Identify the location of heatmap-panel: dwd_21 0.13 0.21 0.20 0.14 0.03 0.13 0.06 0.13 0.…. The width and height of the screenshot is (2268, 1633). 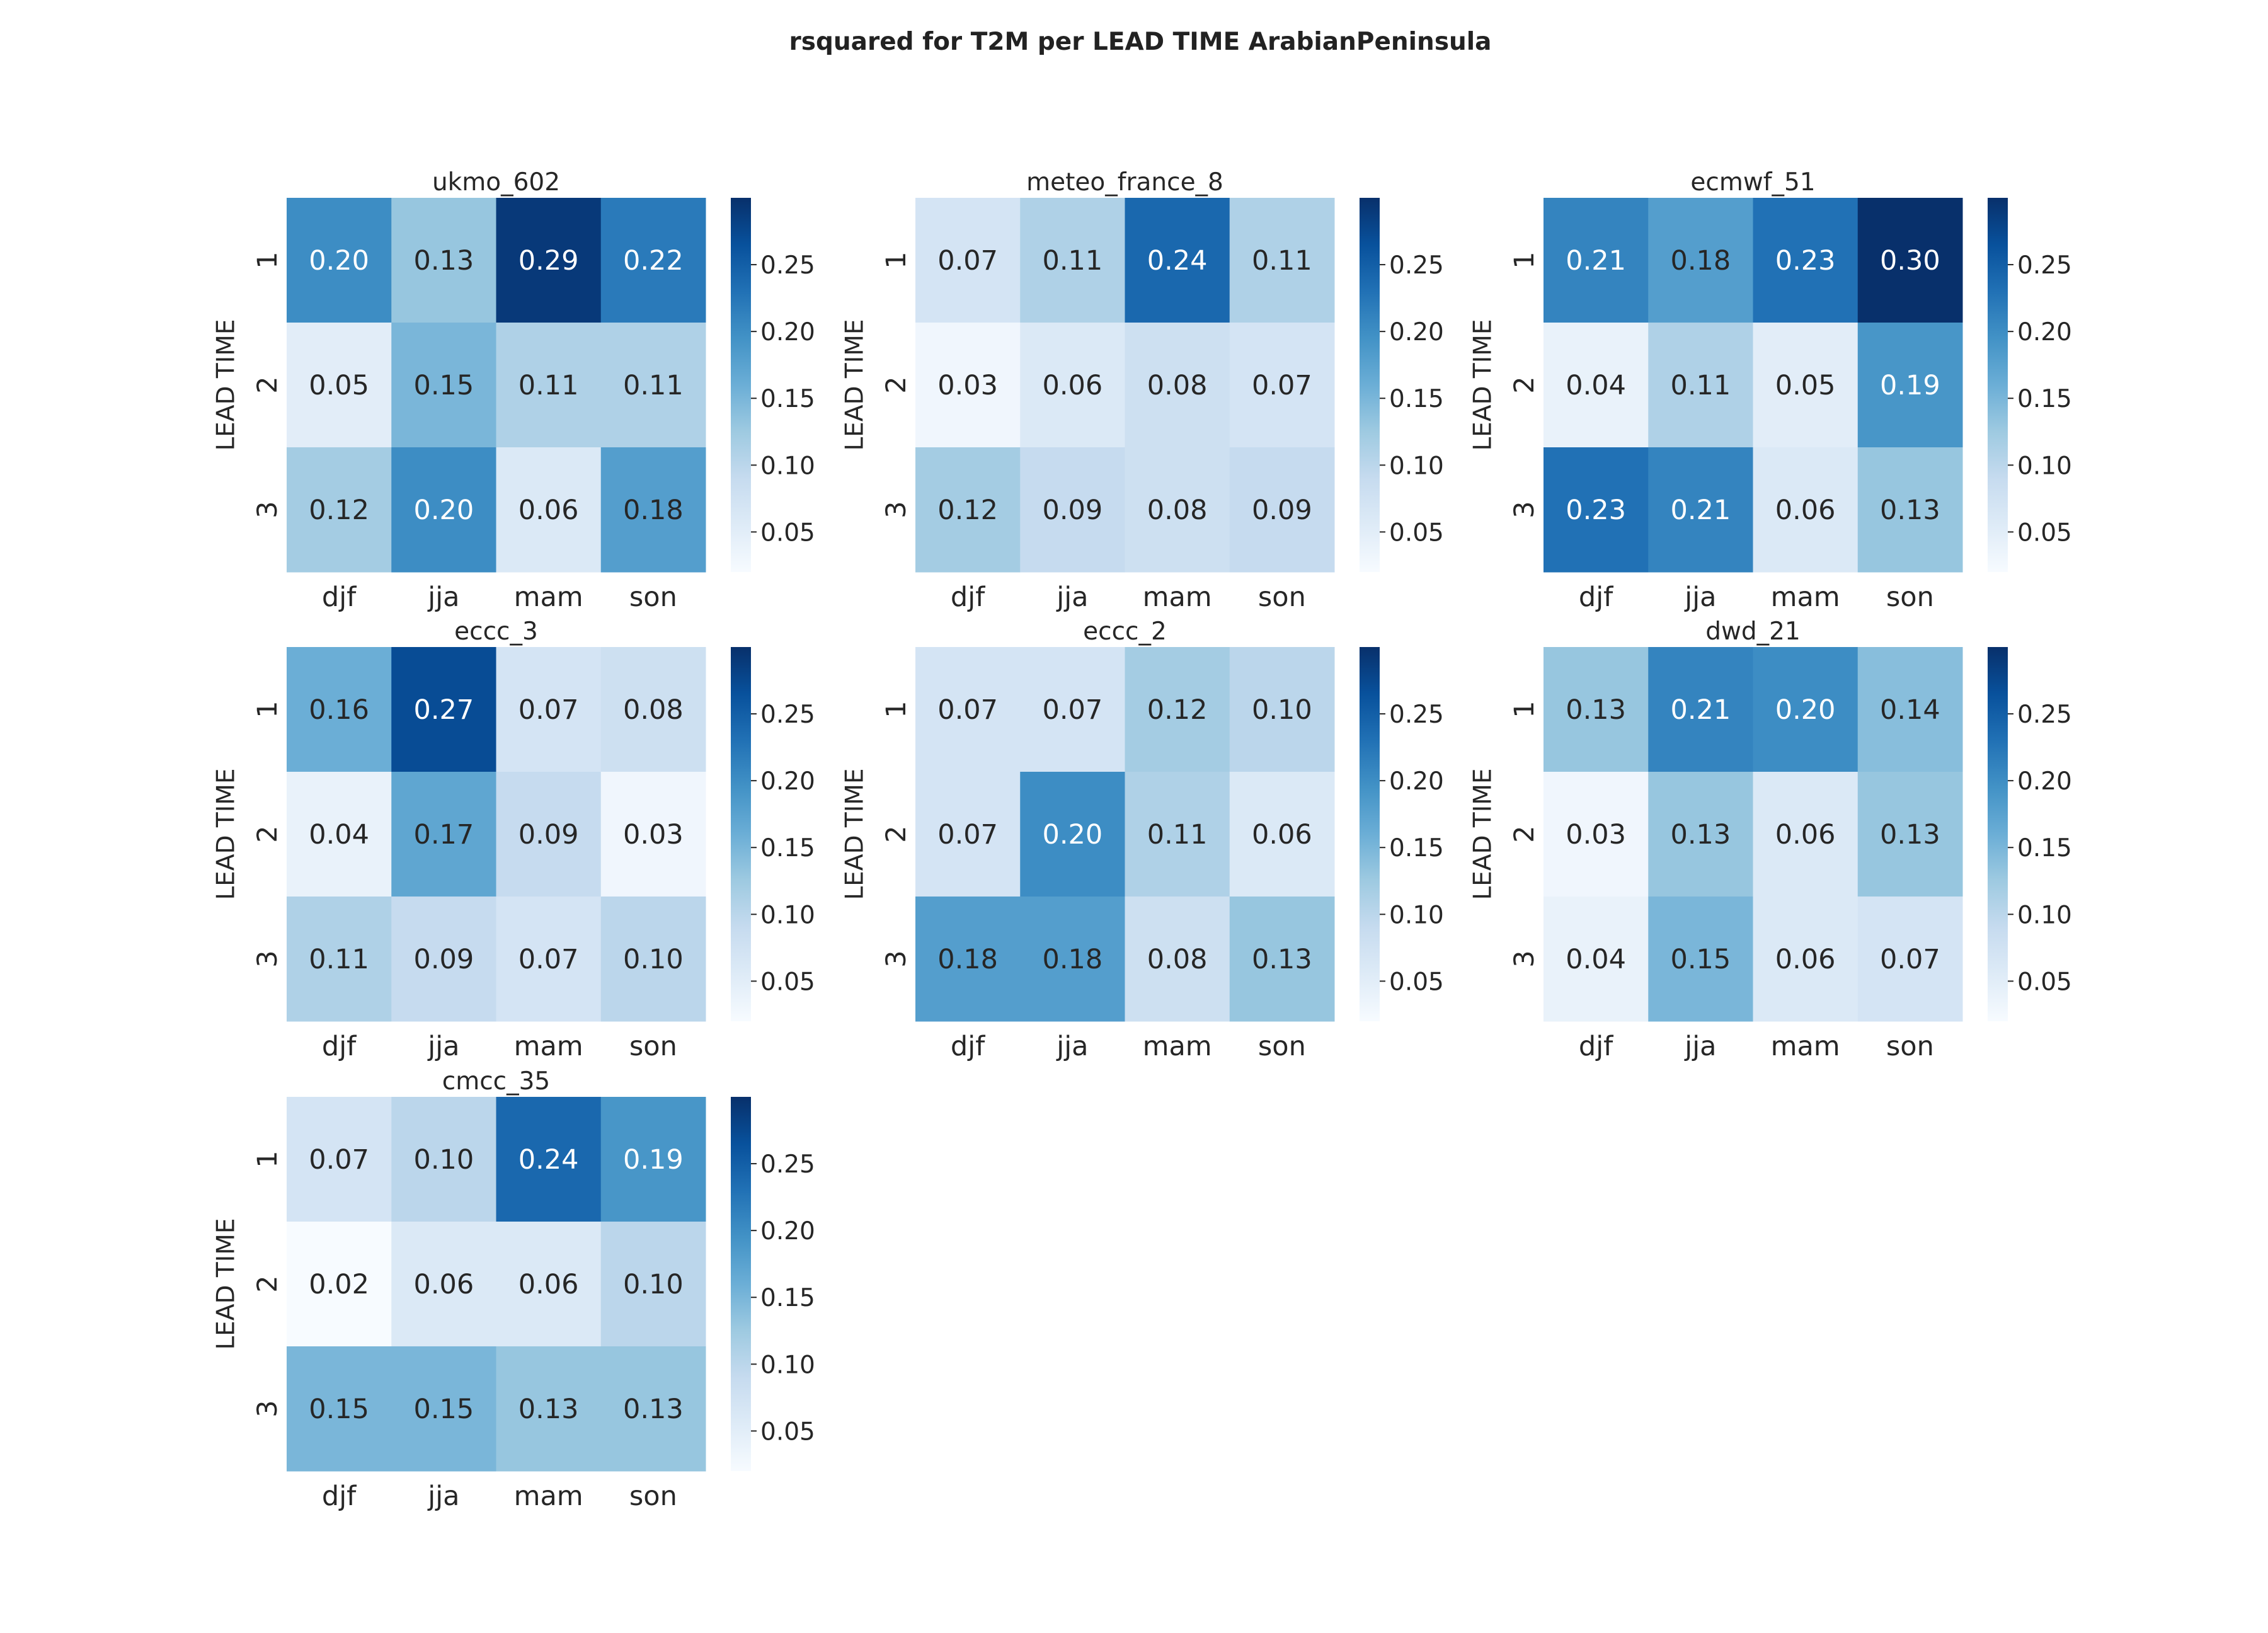
(1770, 839).